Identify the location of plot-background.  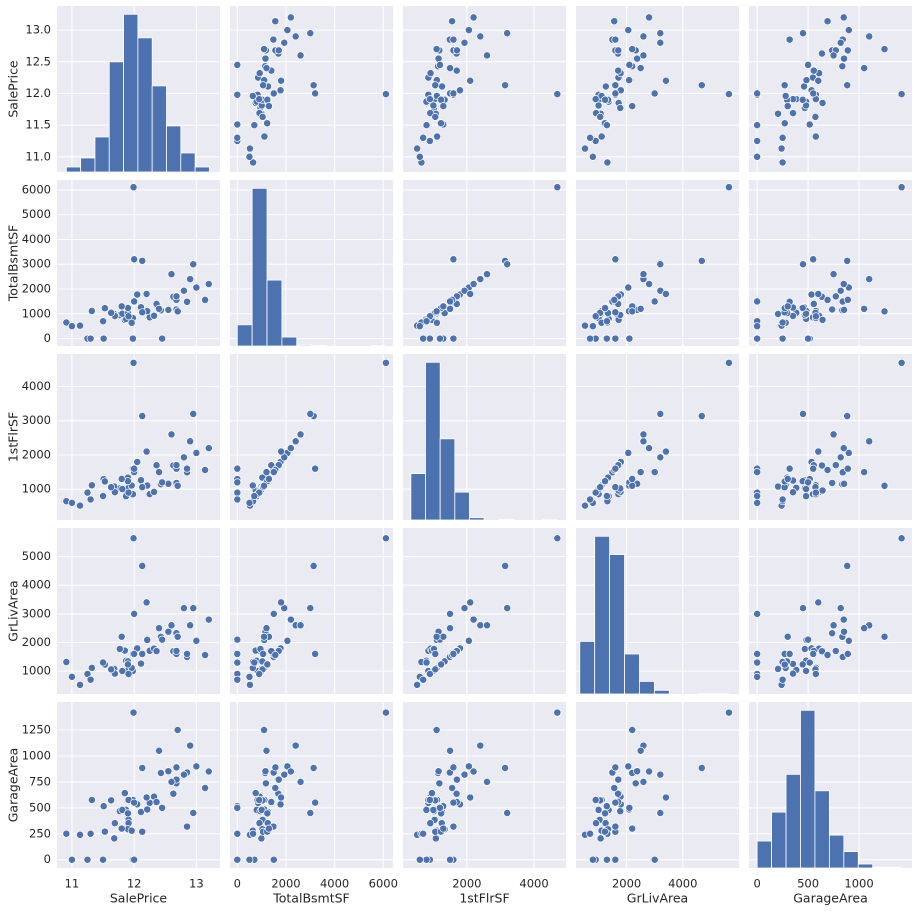
(830, 89).